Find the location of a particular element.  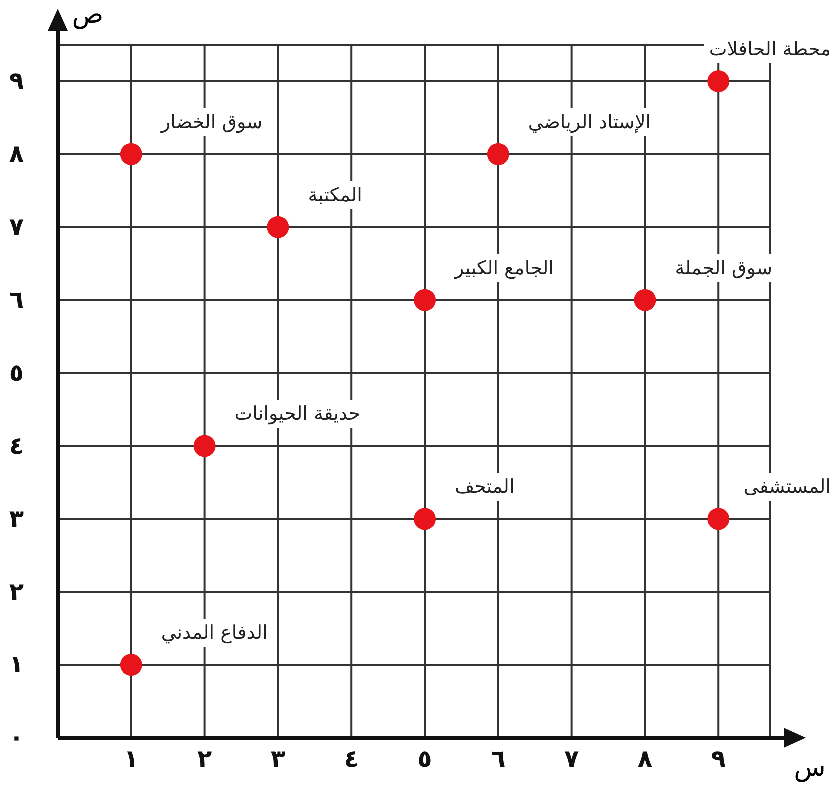

annotation: المستشفى is located at coordinates (787, 487).